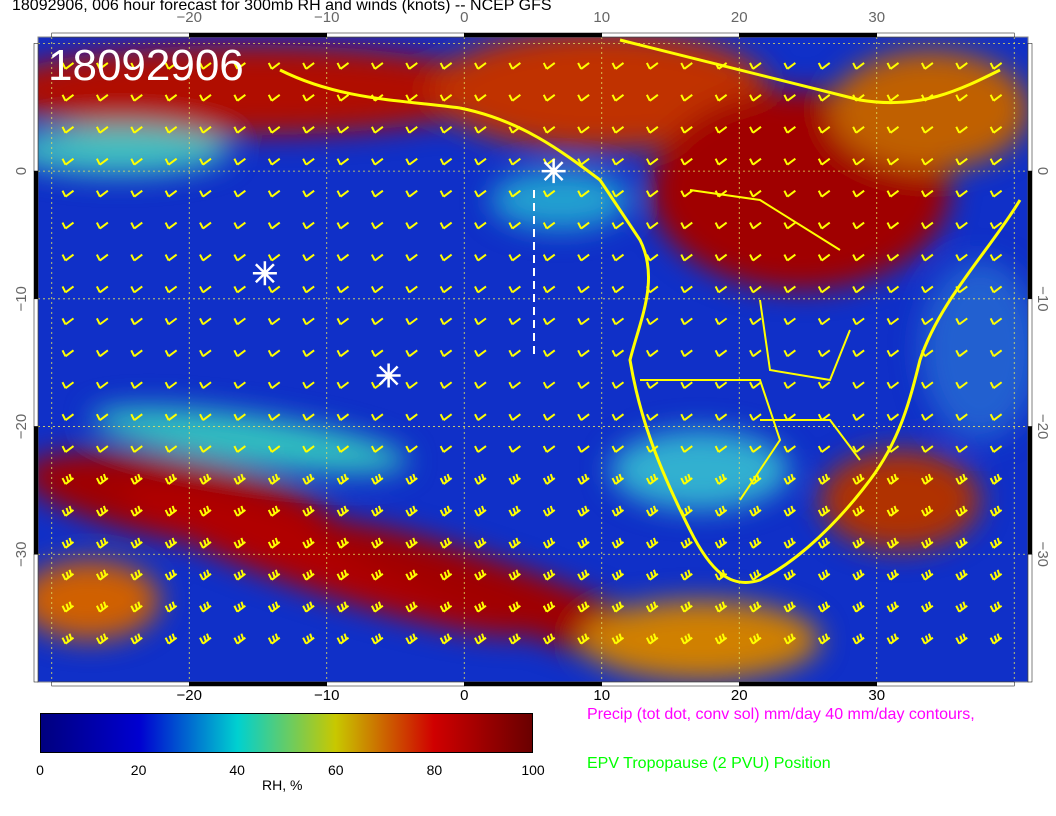 The height and width of the screenshot is (816, 1056). I want to click on lat-tick-label: −20, so click(21, 426).